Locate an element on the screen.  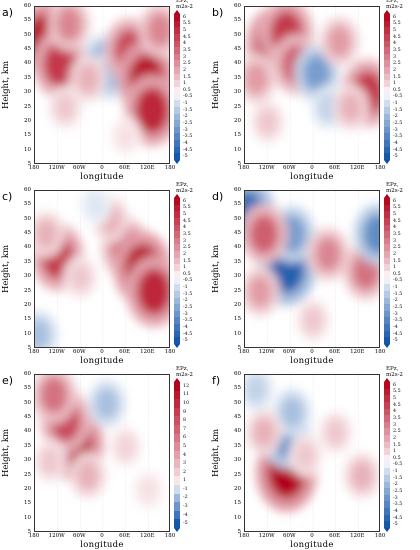
colorbar-tick-label: -0.5 is located at coordinates (188, 281).